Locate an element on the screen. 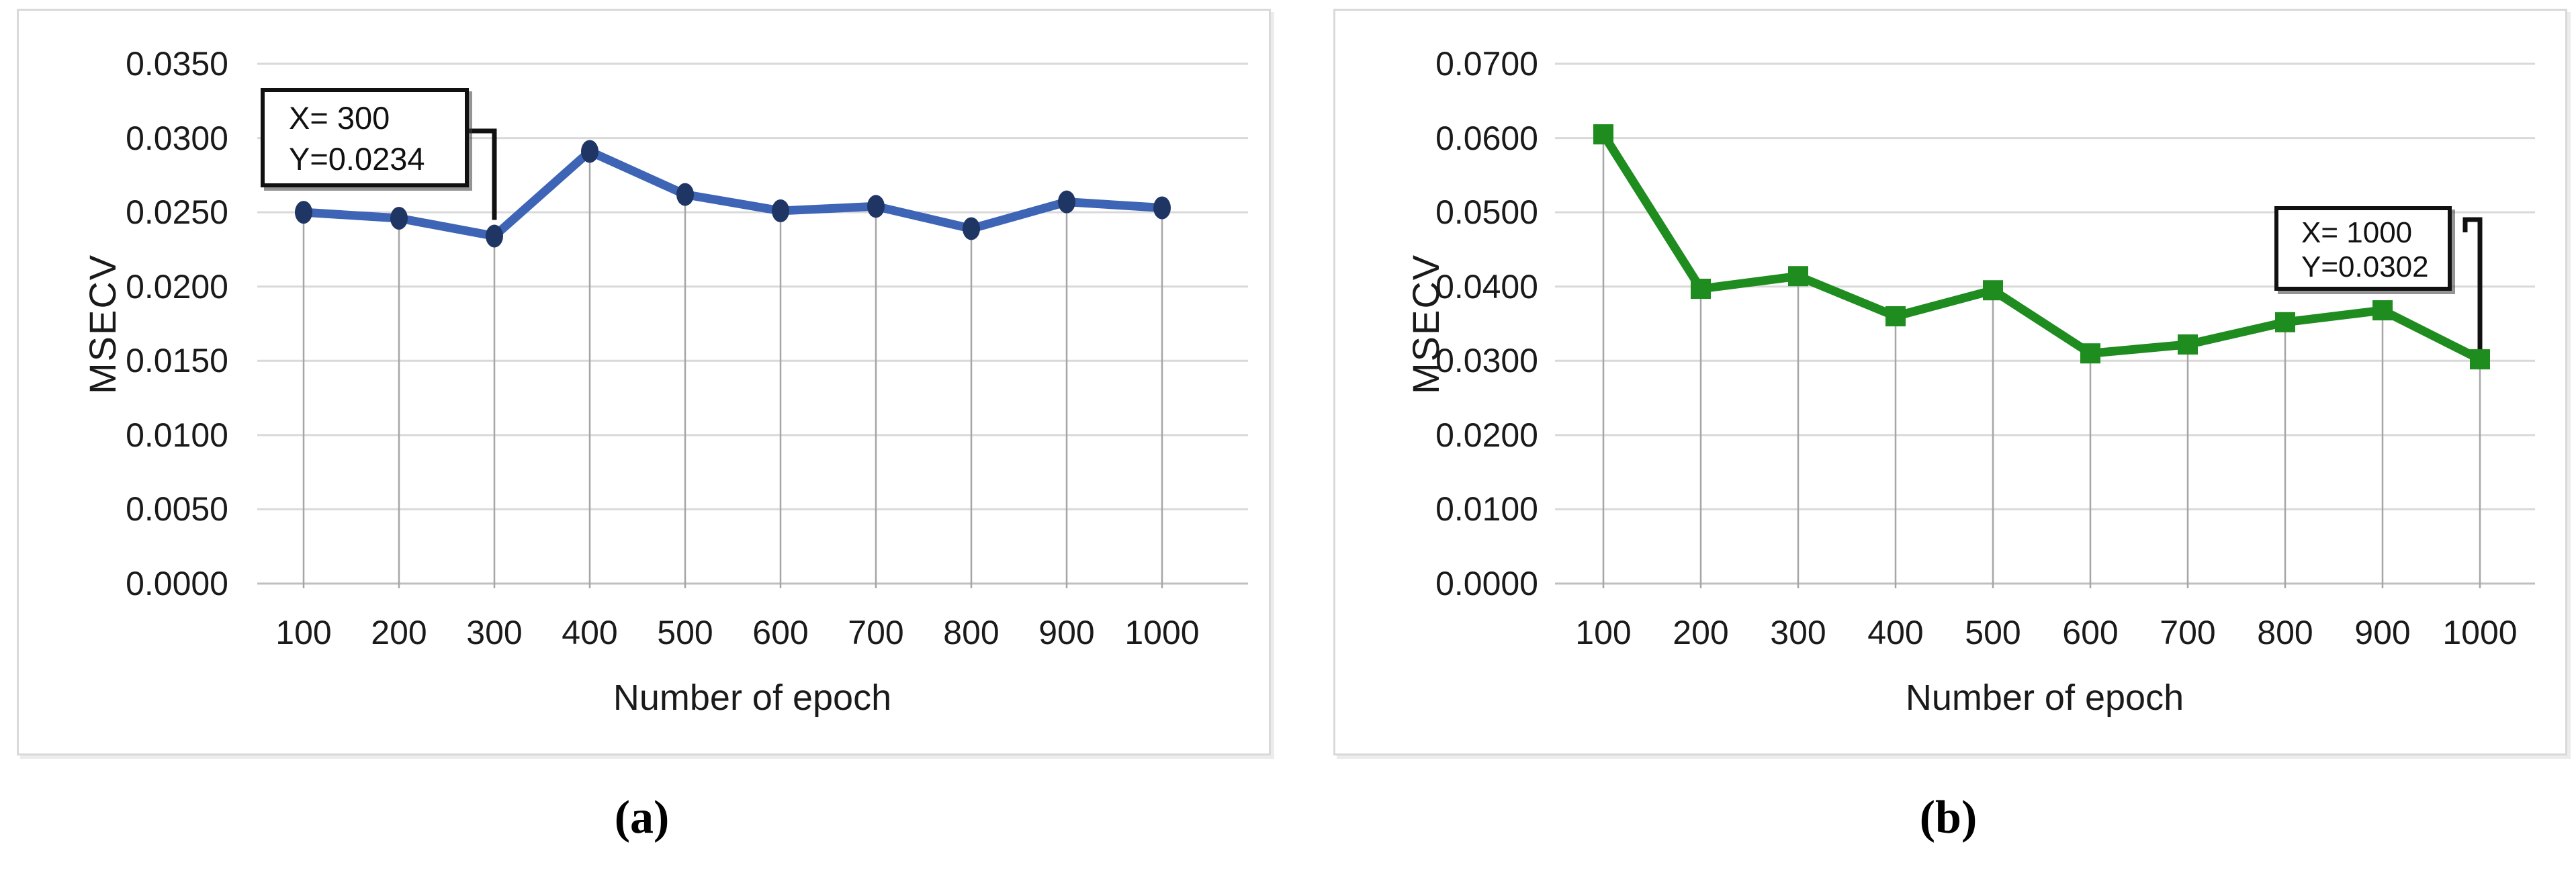 This screenshot has height=875, width=2576. annotation-box: X= 300 Y=0.0234 is located at coordinates (365, 137).